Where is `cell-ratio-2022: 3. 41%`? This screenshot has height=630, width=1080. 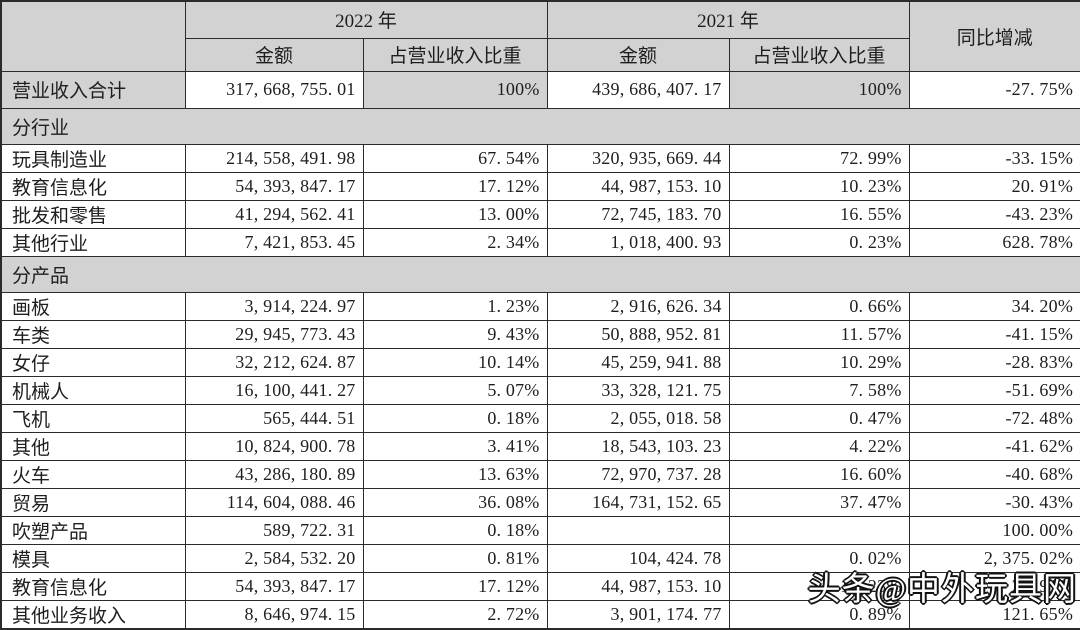 cell-ratio-2022: 3. 41% is located at coordinates (455, 446).